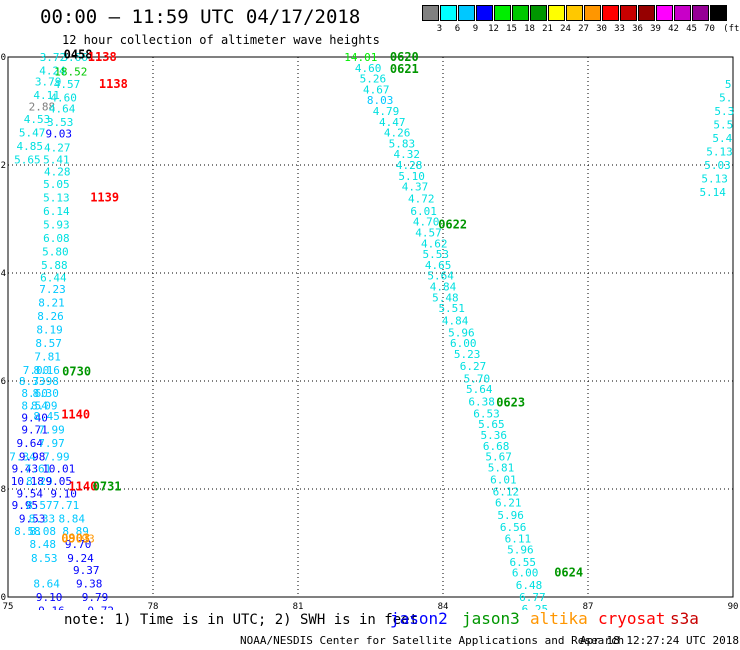 This screenshot has width=740, height=650. I want to click on pass-time-label: 0622, so click(452, 224).